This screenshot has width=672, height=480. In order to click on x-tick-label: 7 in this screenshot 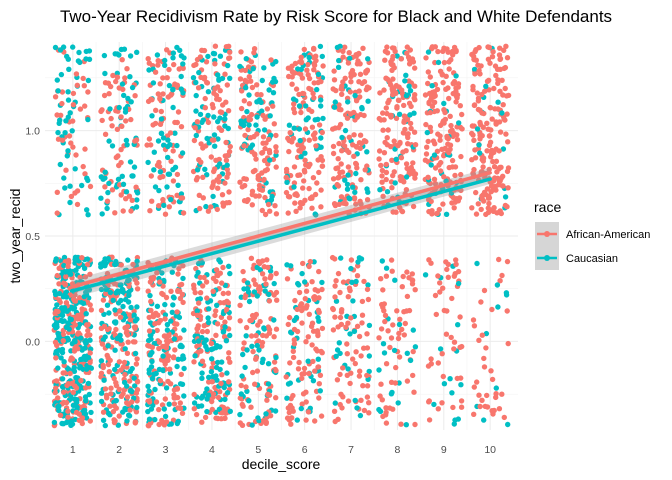, I will do `click(351, 450)`.